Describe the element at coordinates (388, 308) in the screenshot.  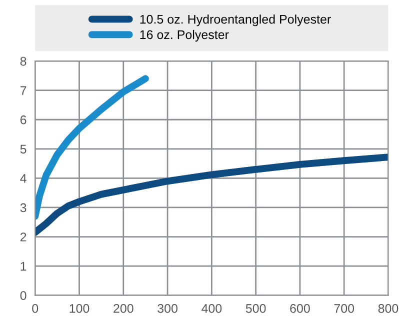
I see `x-tick-label: 800` at that location.